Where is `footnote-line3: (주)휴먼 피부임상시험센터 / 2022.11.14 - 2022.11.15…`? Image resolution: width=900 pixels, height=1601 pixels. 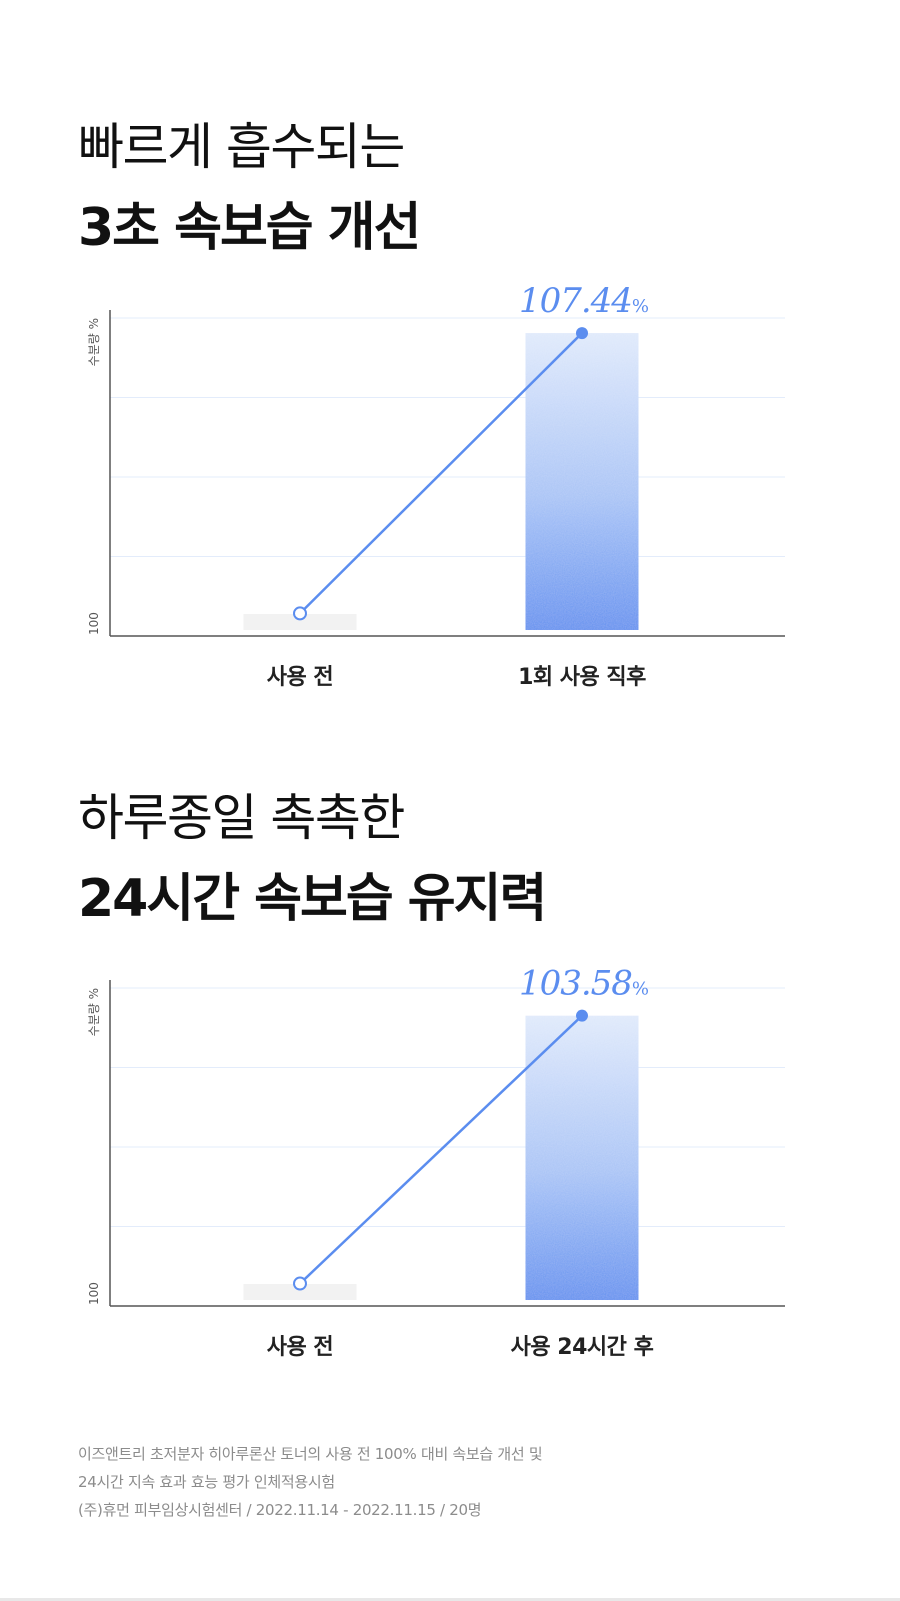
footnote-line3: (주)휴먼 피부임상시험센터 / 2022.11.14 - 2022.11.15… is located at coordinates (280, 1510).